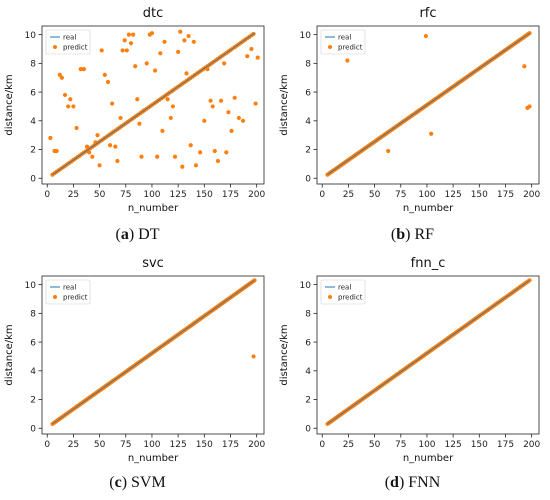 Image resolution: width=550 pixels, height=500 pixels. Describe the element at coordinates (124, 234) in the screenshot. I see `caption-letter: a` at that location.